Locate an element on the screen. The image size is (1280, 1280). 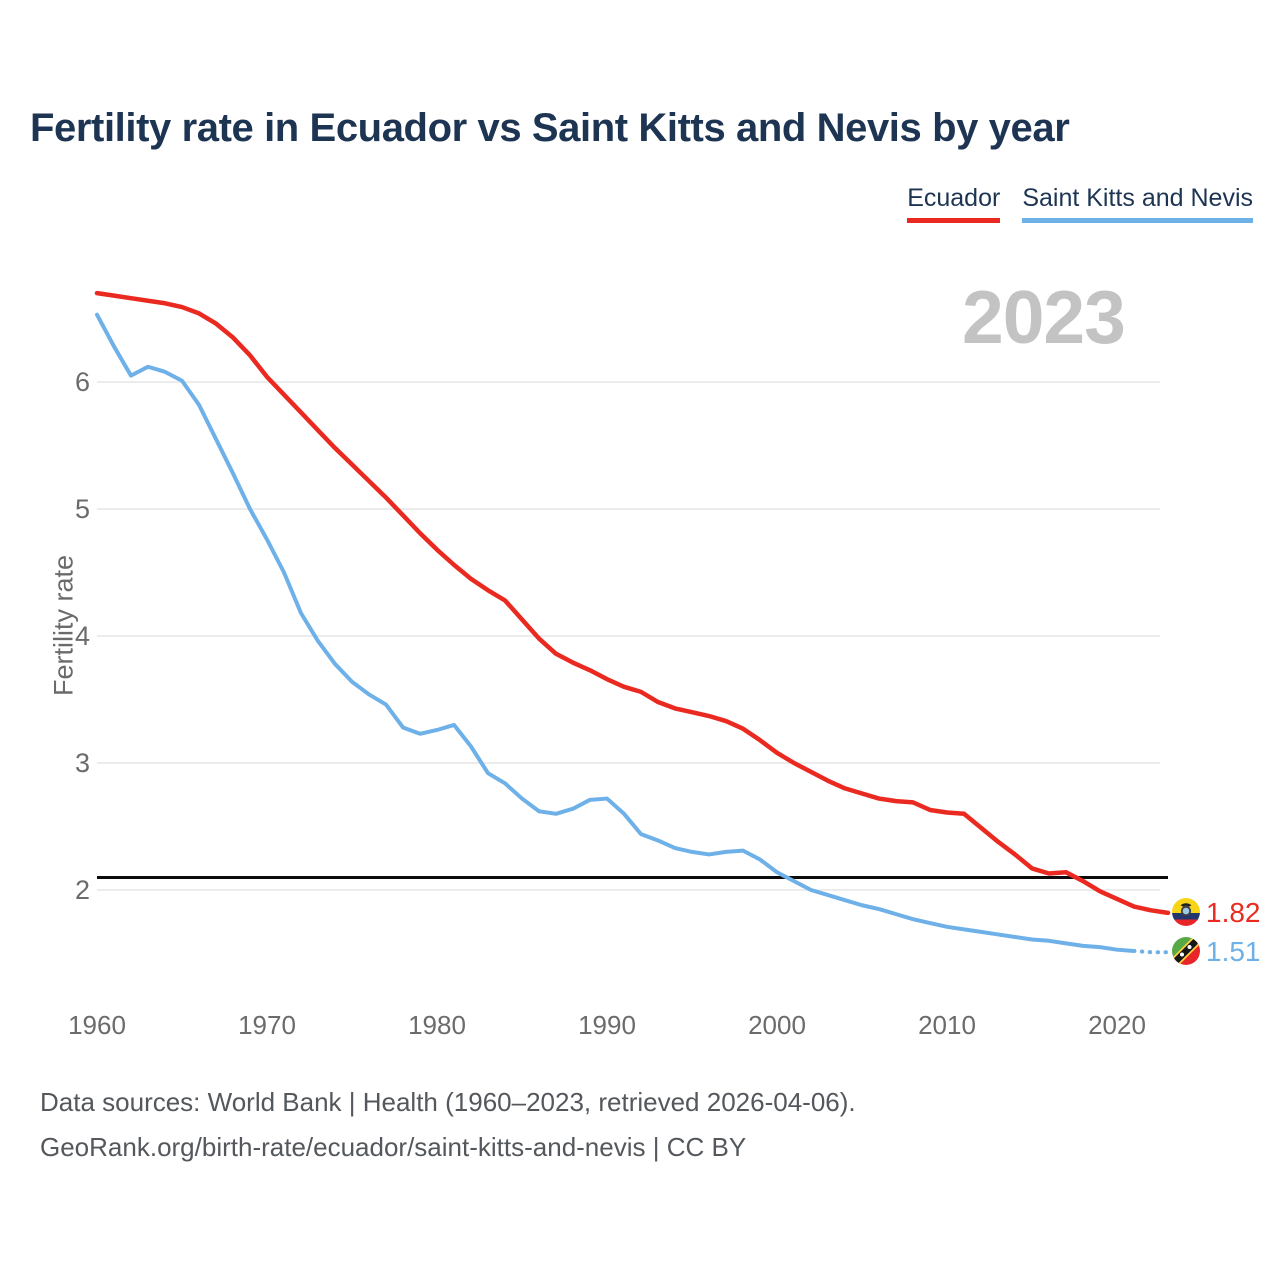
replacement-level-reference-line is located at coordinates (632, 877).